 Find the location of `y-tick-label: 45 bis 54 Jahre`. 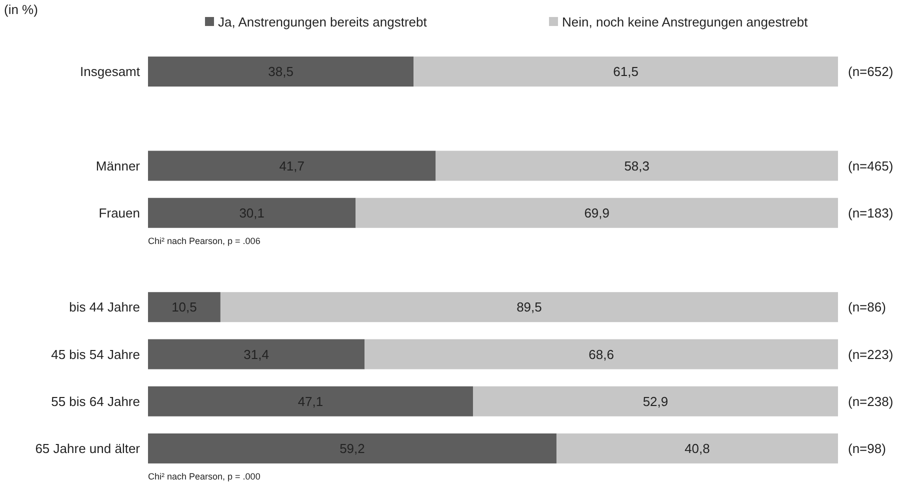

y-tick-label: 45 bis 54 Jahre is located at coordinates (95, 354).